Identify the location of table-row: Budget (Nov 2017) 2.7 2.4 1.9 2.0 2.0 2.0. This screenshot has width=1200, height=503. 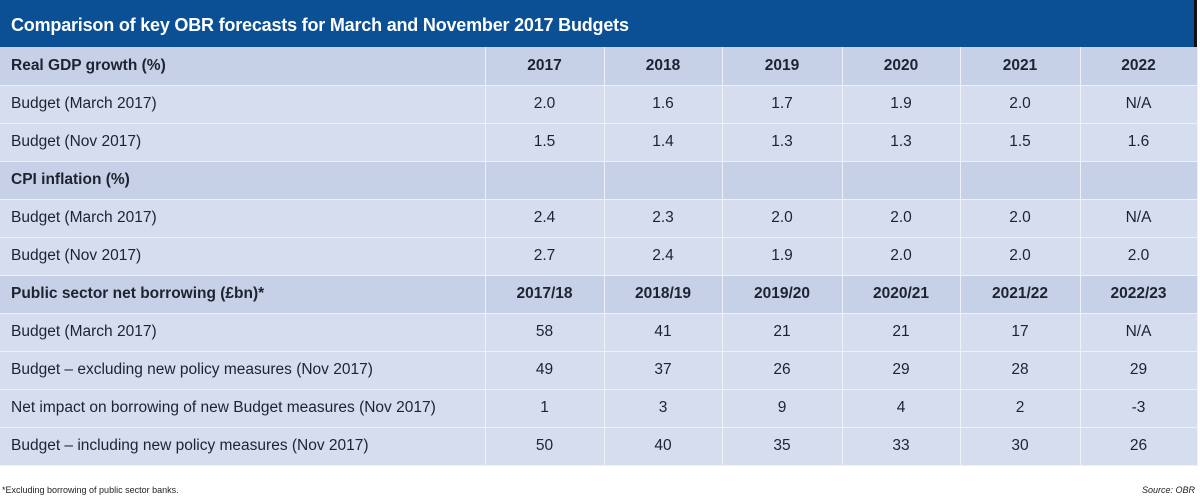
(599, 256).